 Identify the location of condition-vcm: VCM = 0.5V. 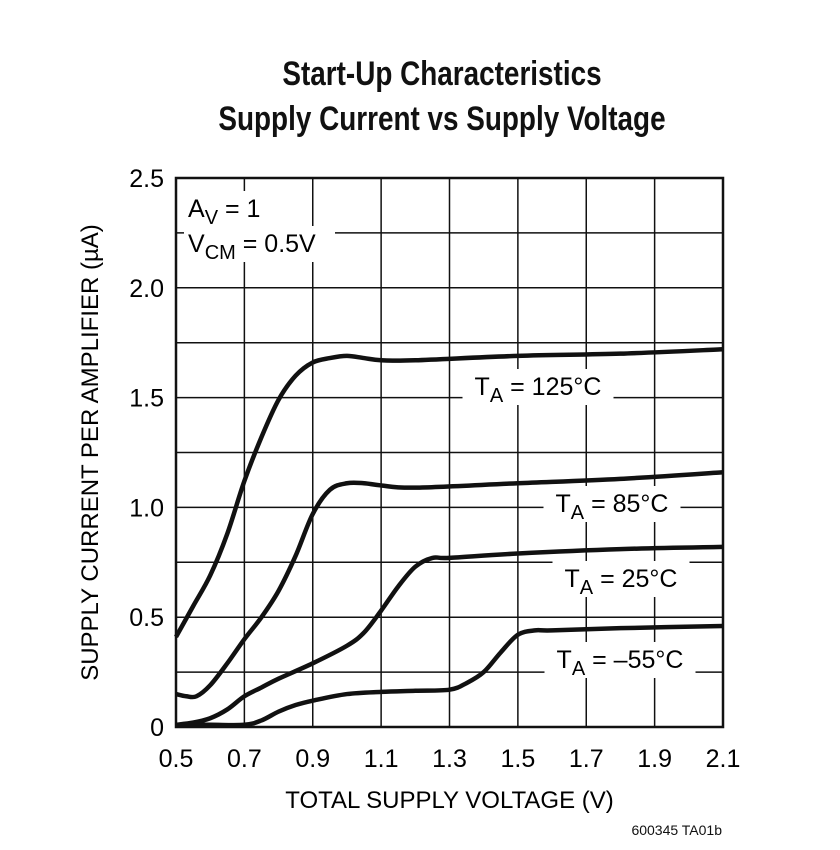
(259, 245).